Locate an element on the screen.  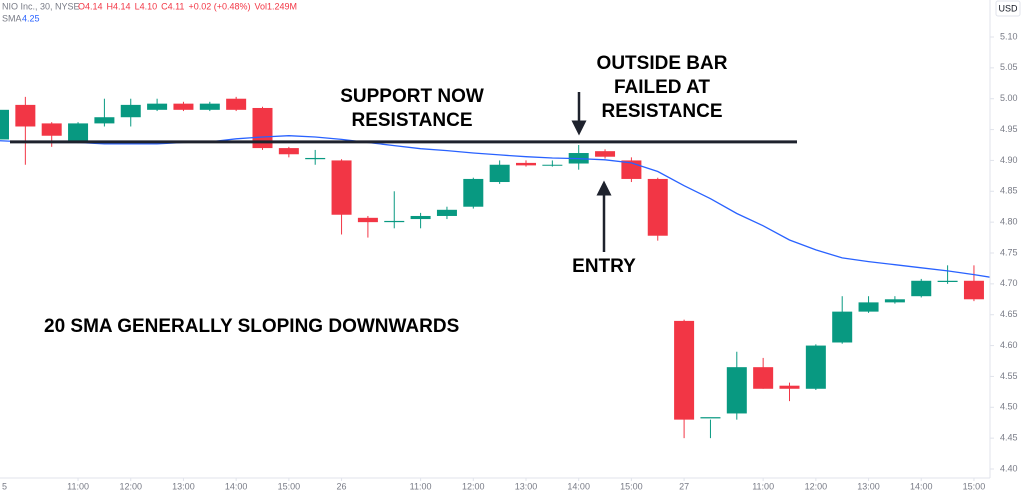
annotation: FAILED AT is located at coordinates (662, 87).